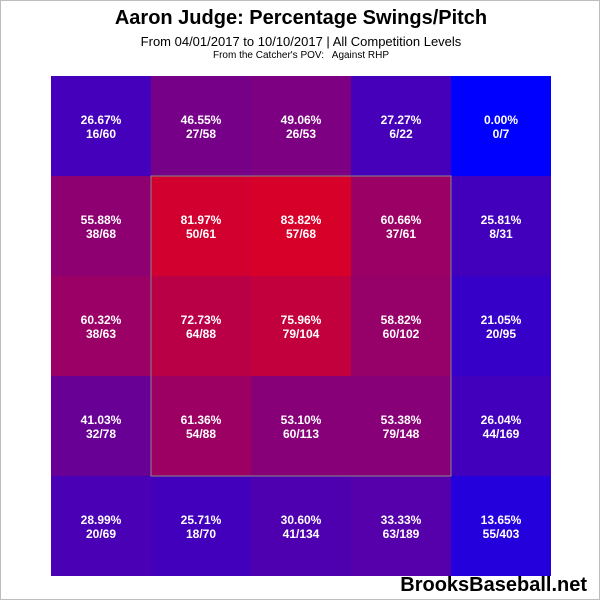  I want to click on cell-count-label-r4-c4: 79/148, so click(401, 434).